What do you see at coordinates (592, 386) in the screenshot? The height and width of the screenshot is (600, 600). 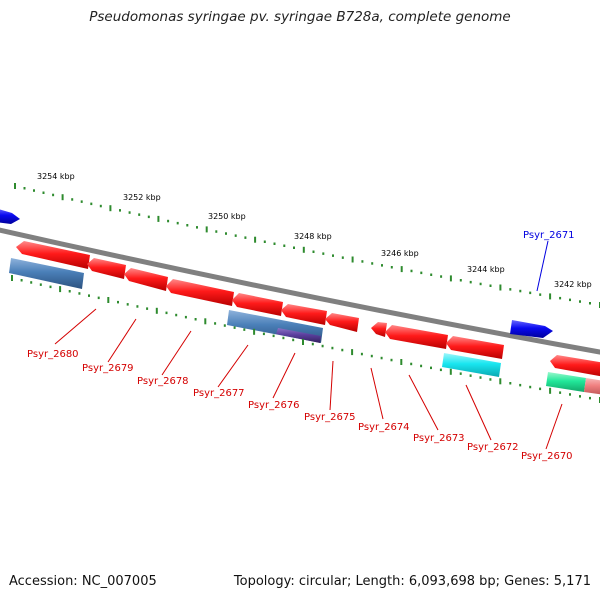 I see `feature-block-salmon` at bounding box center [592, 386].